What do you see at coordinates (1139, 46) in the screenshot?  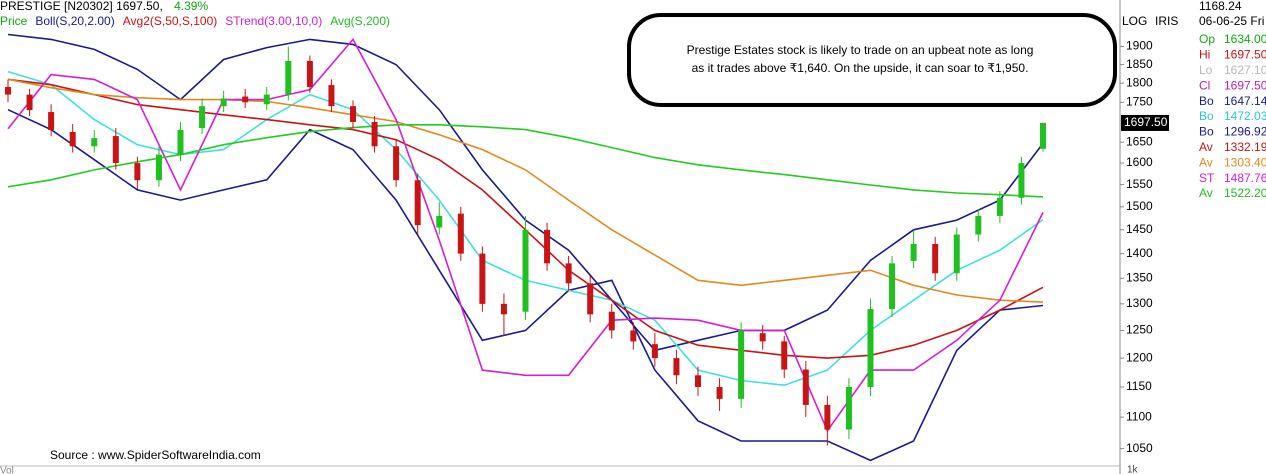 I see `y-tick-label: 1900` at bounding box center [1139, 46].